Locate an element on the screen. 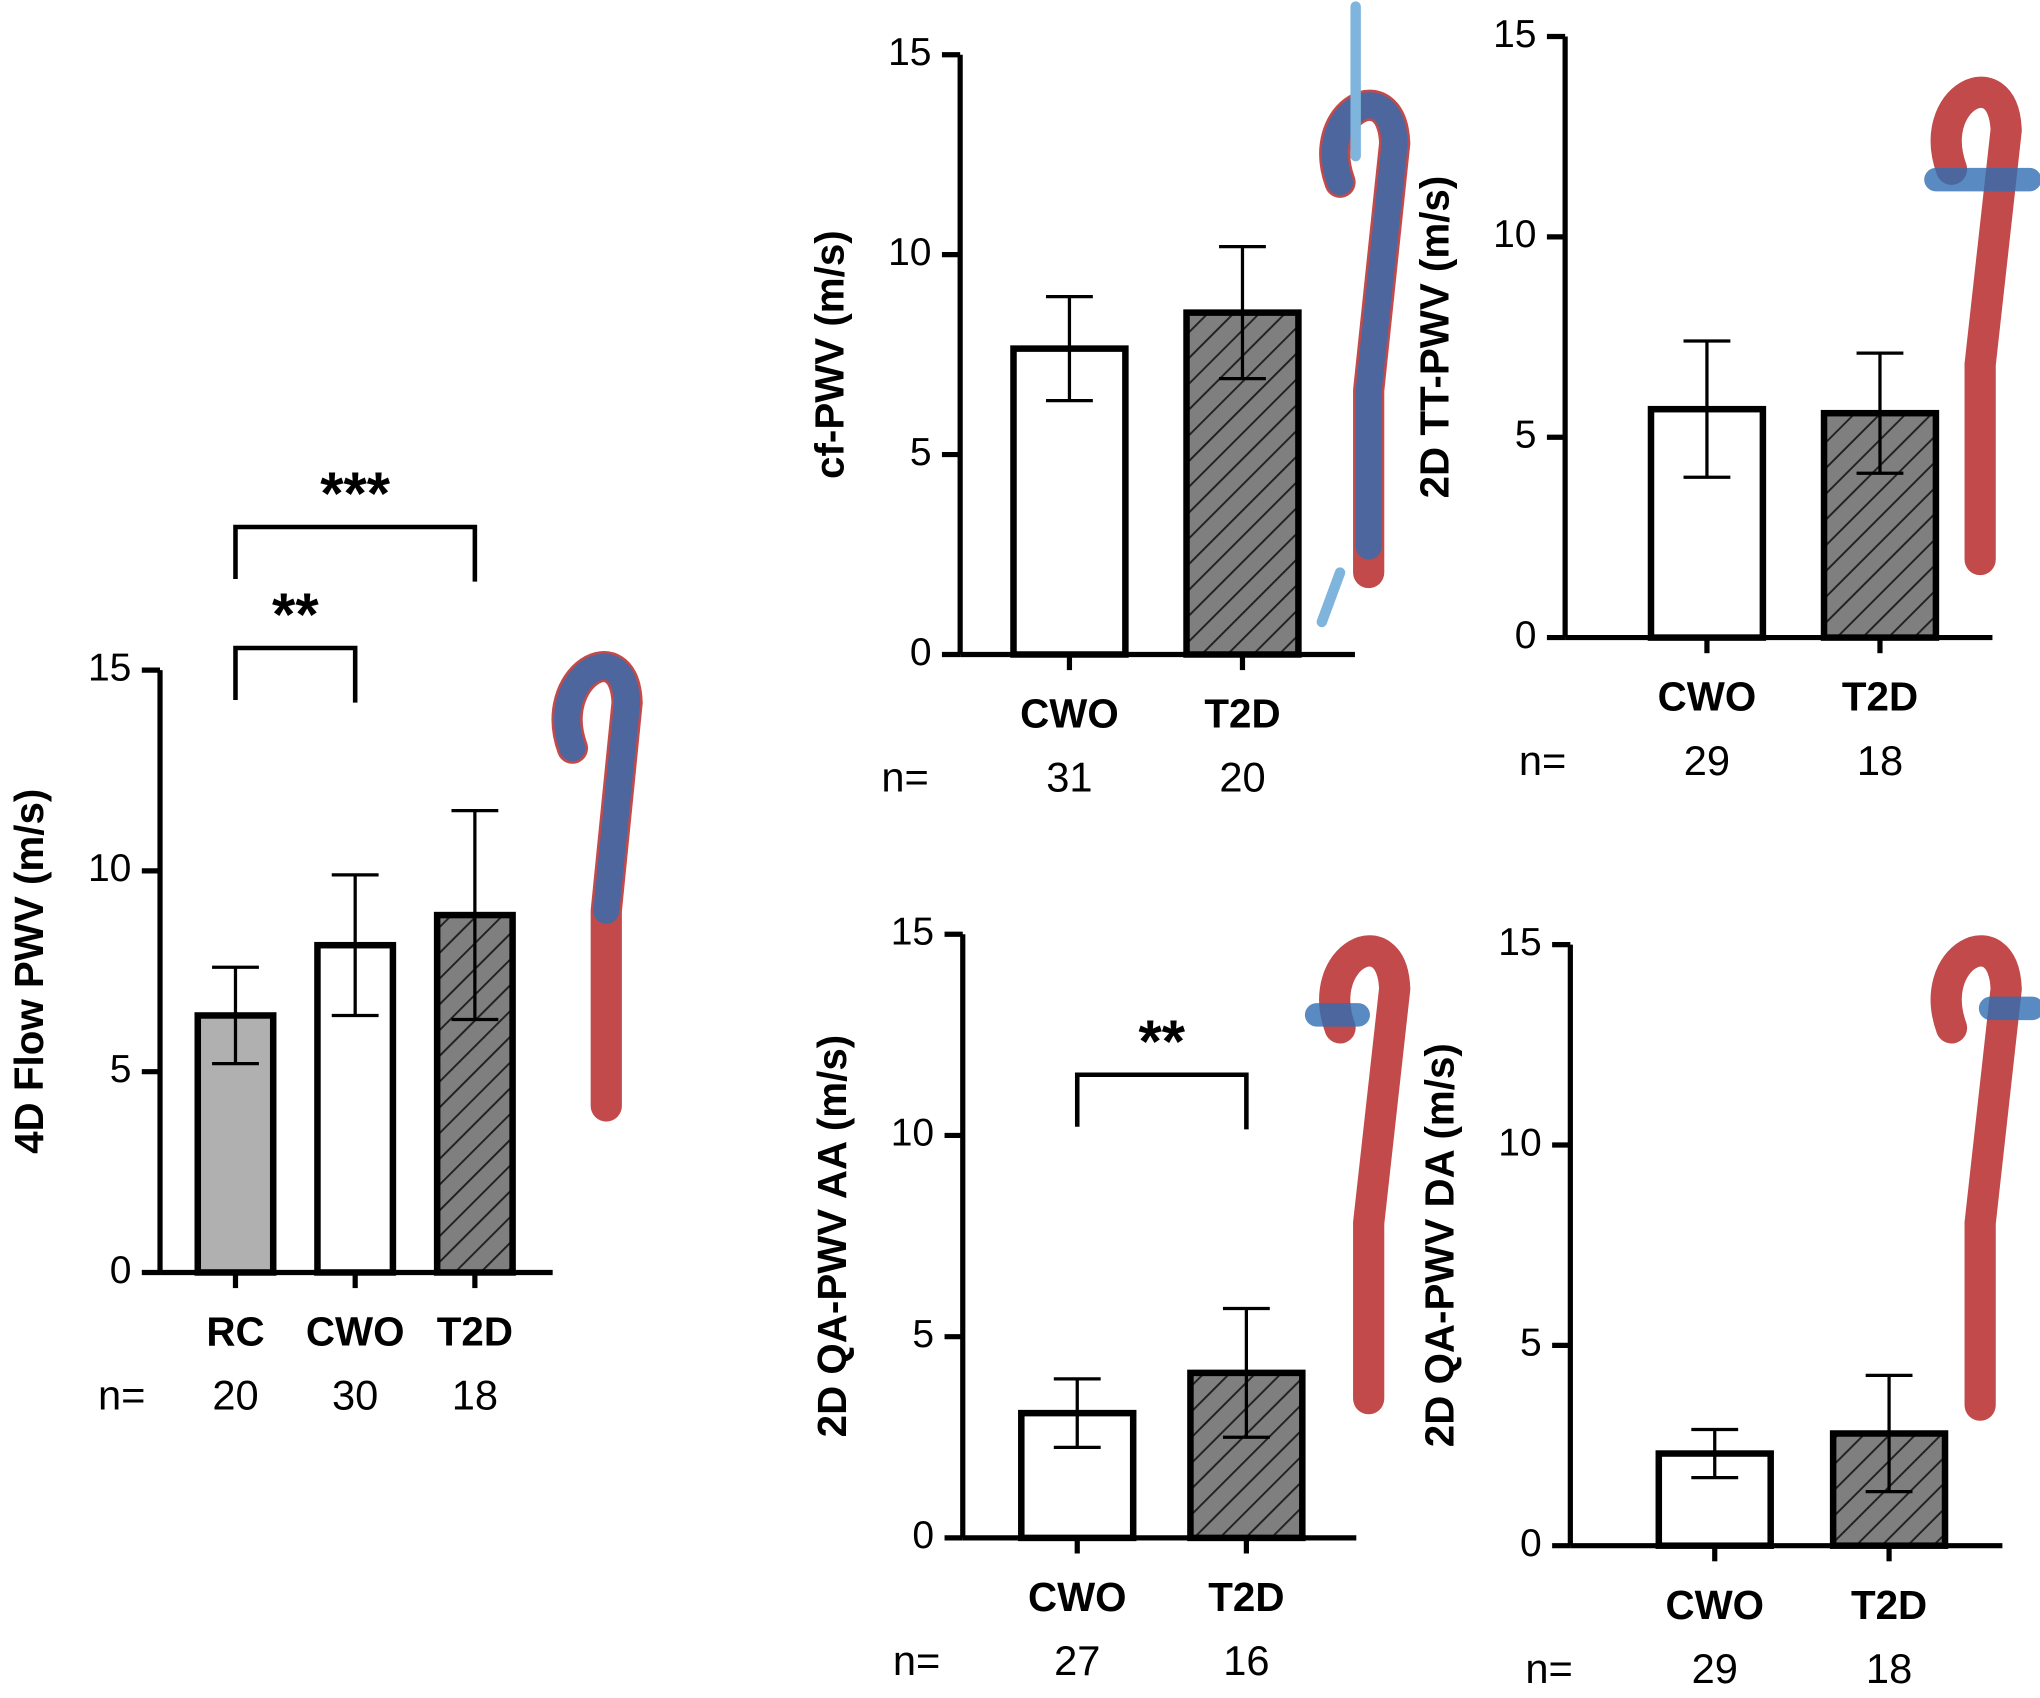  n-value: 30 is located at coordinates (355, 1395).